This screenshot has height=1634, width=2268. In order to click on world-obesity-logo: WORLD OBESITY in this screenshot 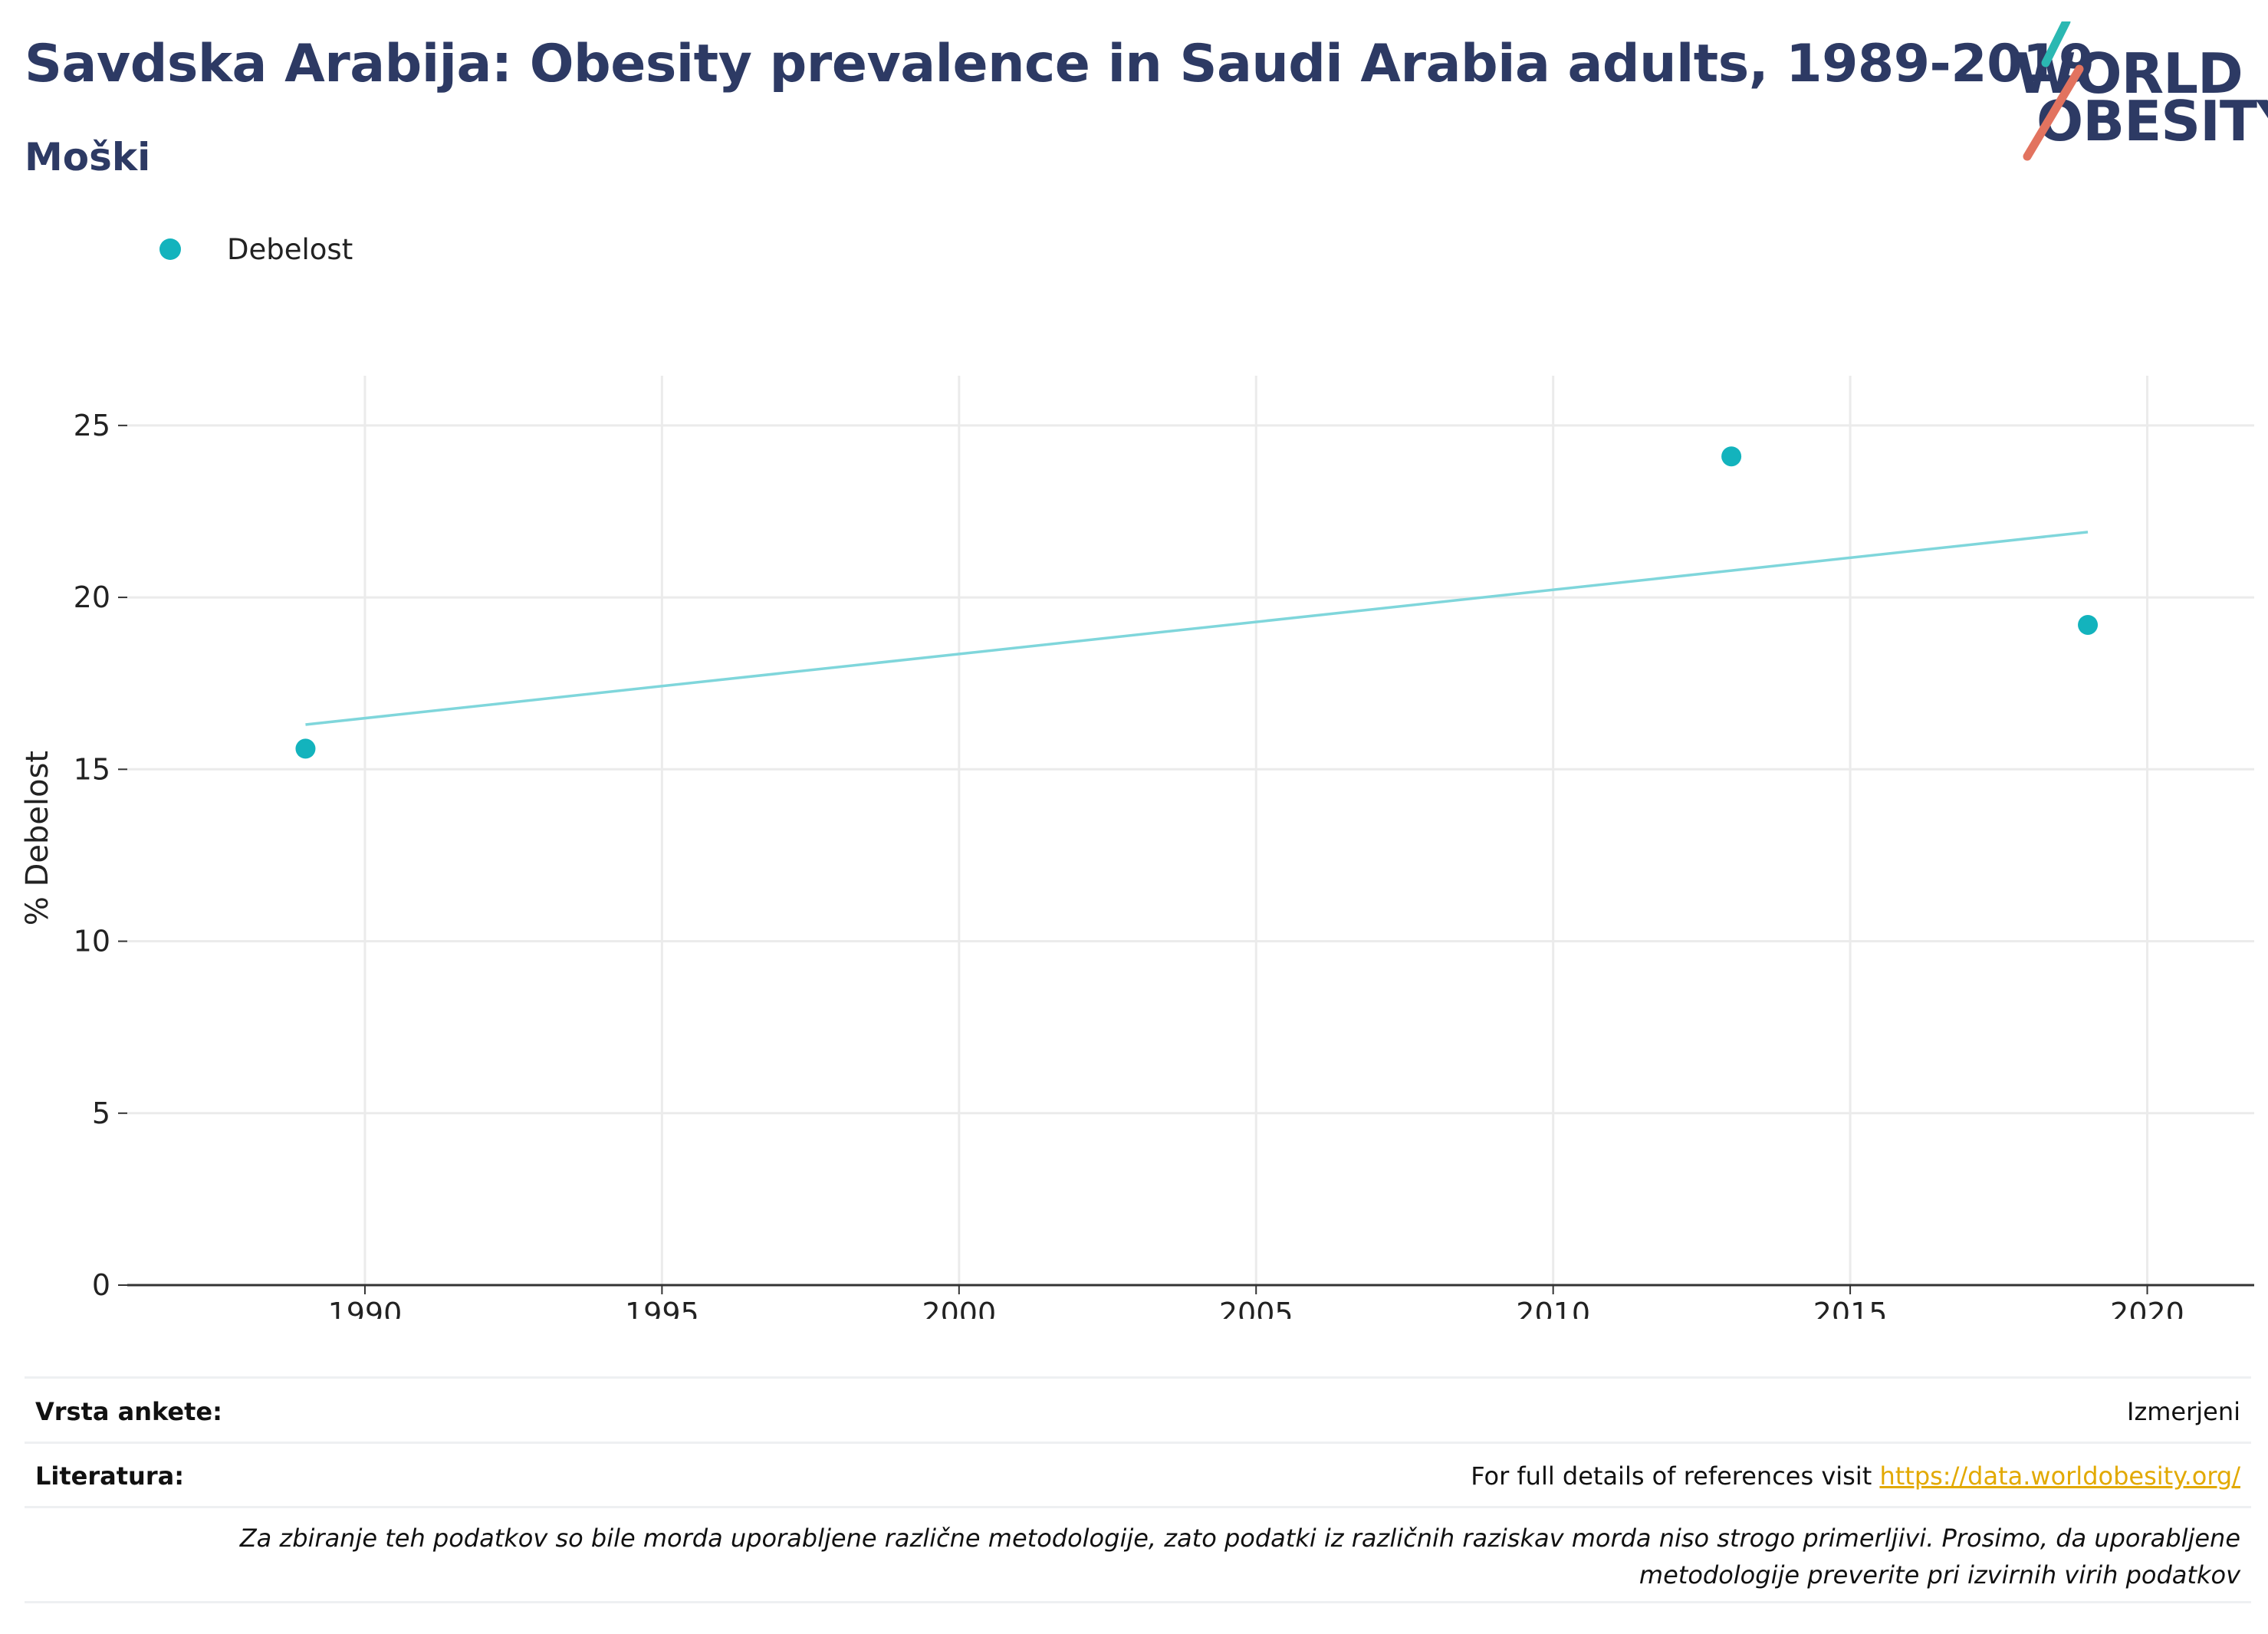, I will do `click(2138, 93)`.